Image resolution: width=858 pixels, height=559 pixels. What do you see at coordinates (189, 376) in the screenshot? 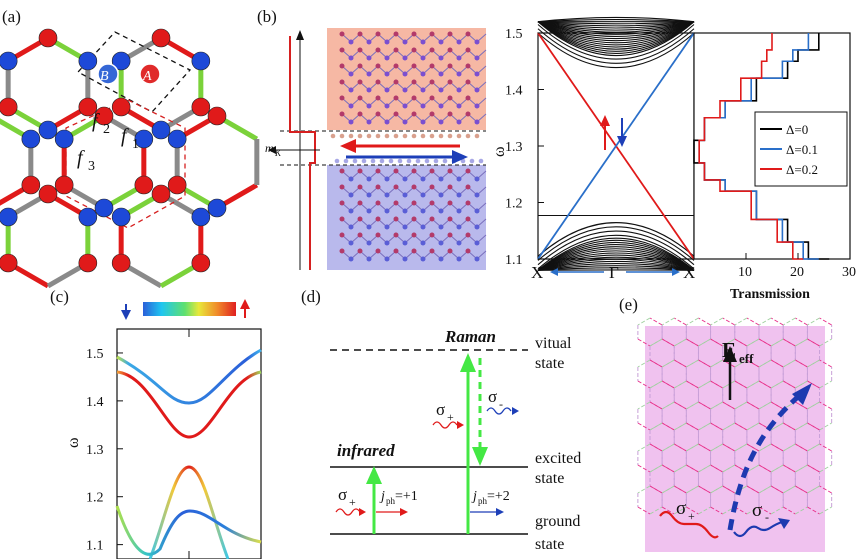
I see `c-band-upper-blue` at bounding box center [189, 376].